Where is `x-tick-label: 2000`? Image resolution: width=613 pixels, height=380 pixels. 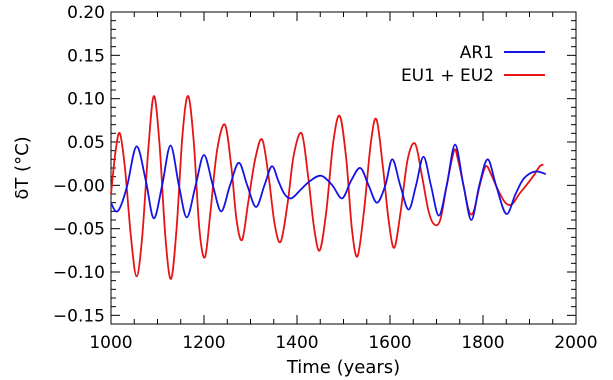 x-tick-label: 2000 is located at coordinates (575, 343).